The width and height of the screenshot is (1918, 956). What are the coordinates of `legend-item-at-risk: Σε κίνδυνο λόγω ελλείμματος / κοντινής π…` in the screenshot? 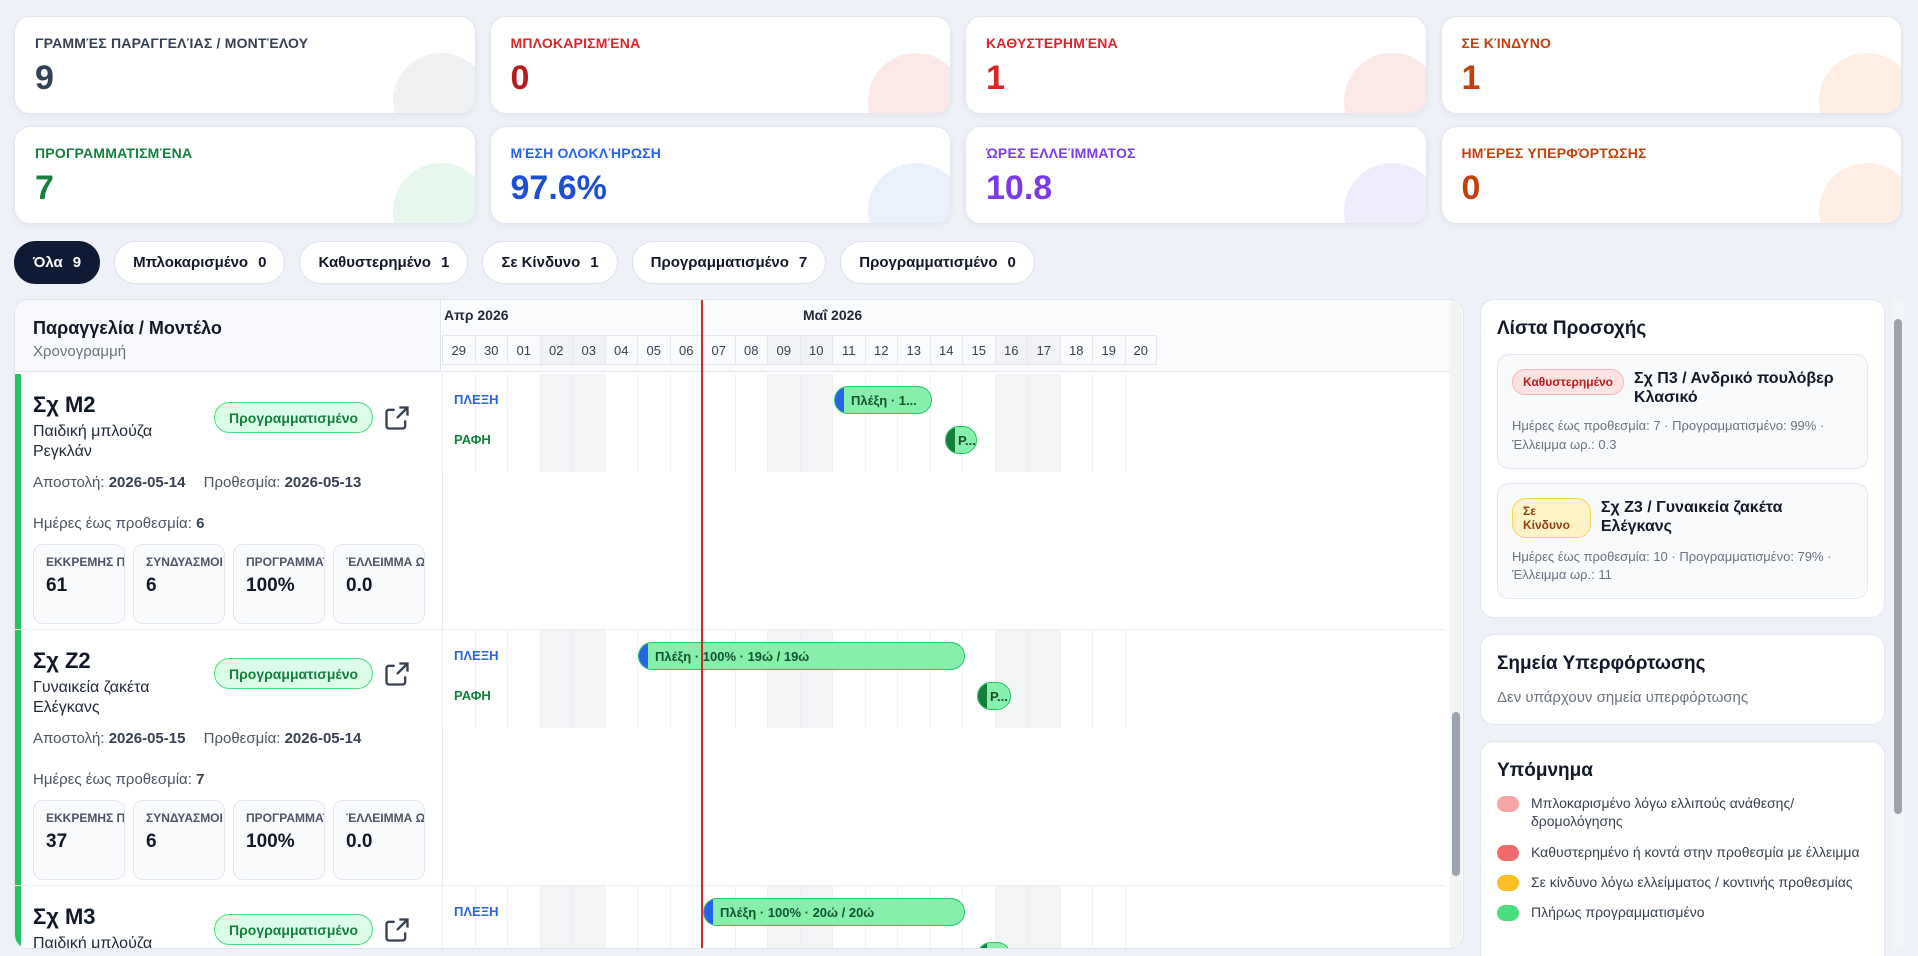 It's located at (1682, 882).